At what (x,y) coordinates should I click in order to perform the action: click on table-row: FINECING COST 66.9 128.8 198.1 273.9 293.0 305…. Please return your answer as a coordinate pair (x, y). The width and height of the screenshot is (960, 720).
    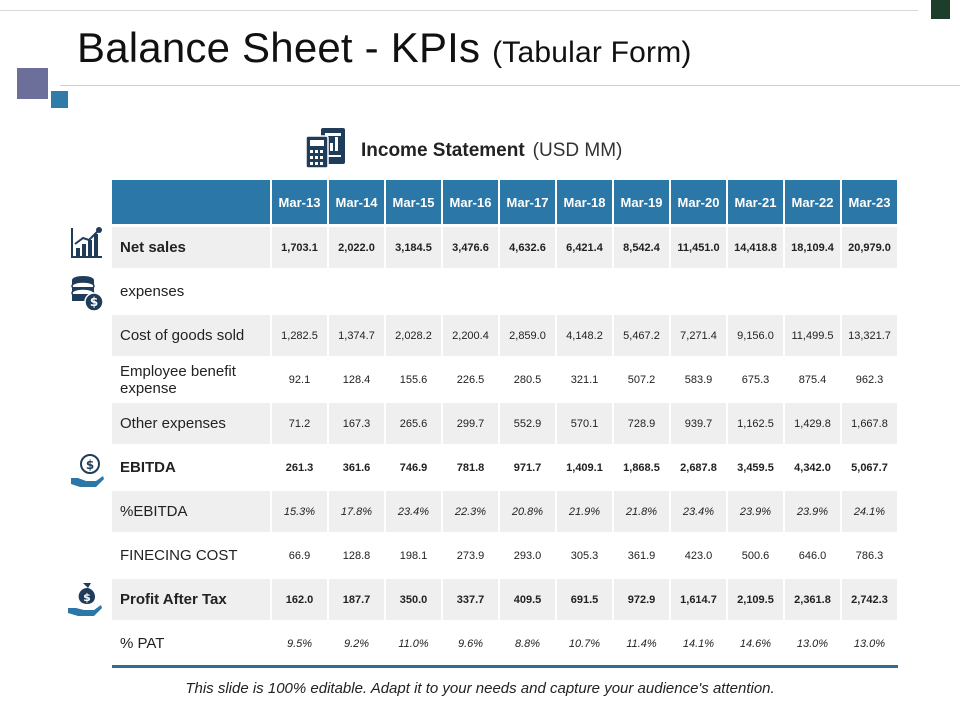
    Looking at the image, I should click on (504, 555).